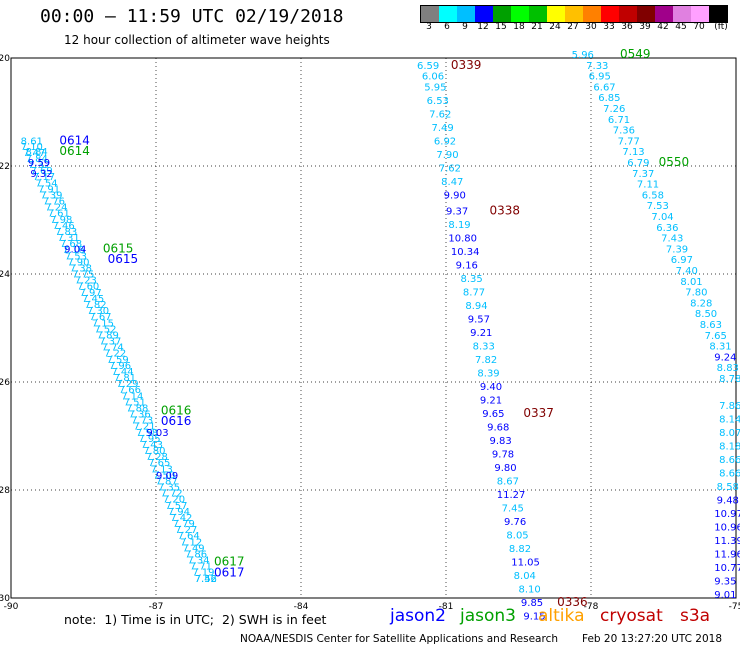  I want to click on track-value-mark: 7.87, so click(166, 481).